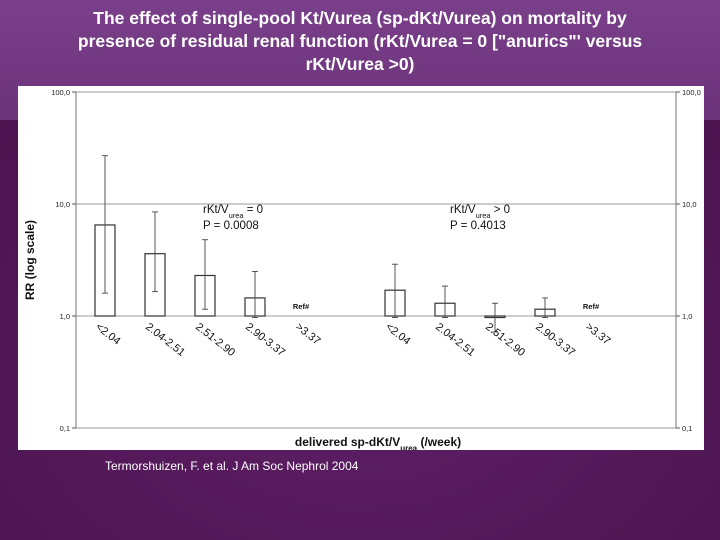 Image resolution: width=720 pixels, height=540 pixels. What do you see at coordinates (360, 64) in the screenshot?
I see `slide-title-line-3: rKt/Vurea >0)` at bounding box center [360, 64].